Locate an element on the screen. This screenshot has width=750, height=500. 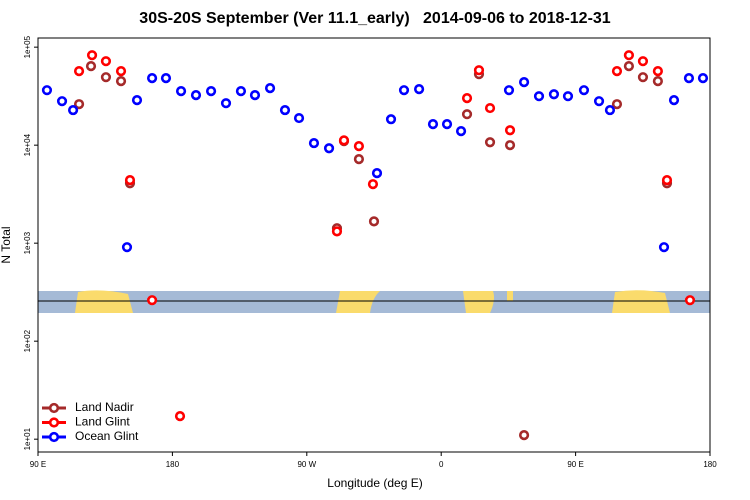
y-tick-label: 1e+04 is located at coordinates (27, 144).